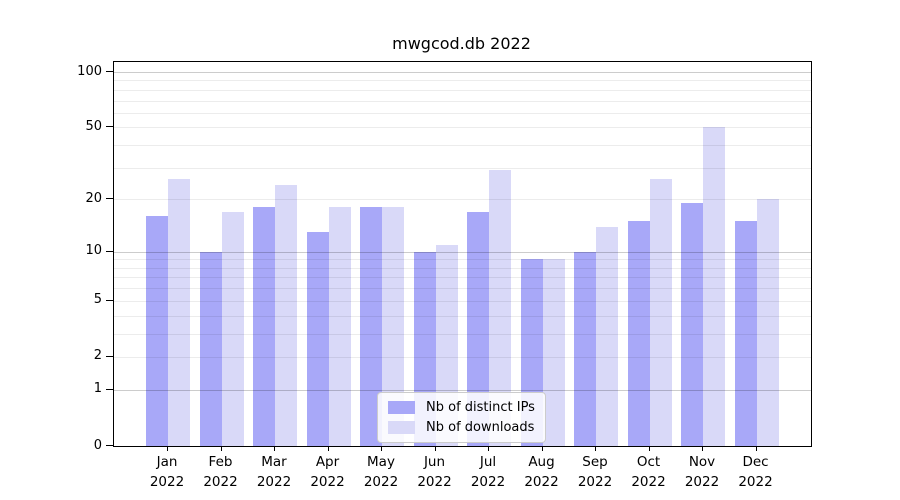  I want to click on legend: Nb of distinct IPs Nb of downloads, so click(461, 417).